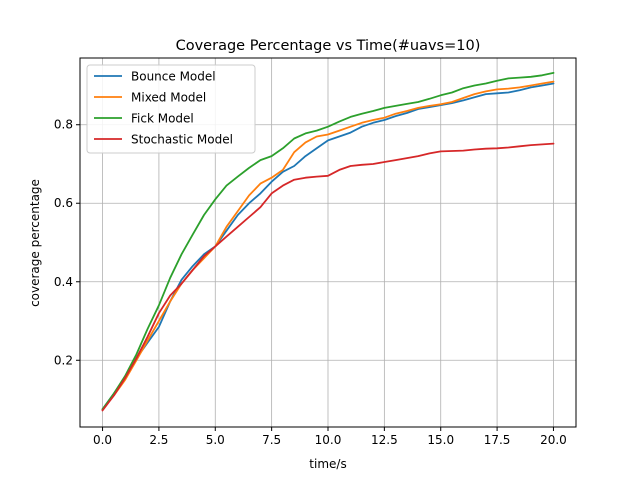 Image resolution: width=640 pixels, height=484 pixels. Describe the element at coordinates (63, 125) in the screenshot. I see `y-tick-label: 0.8` at that location.